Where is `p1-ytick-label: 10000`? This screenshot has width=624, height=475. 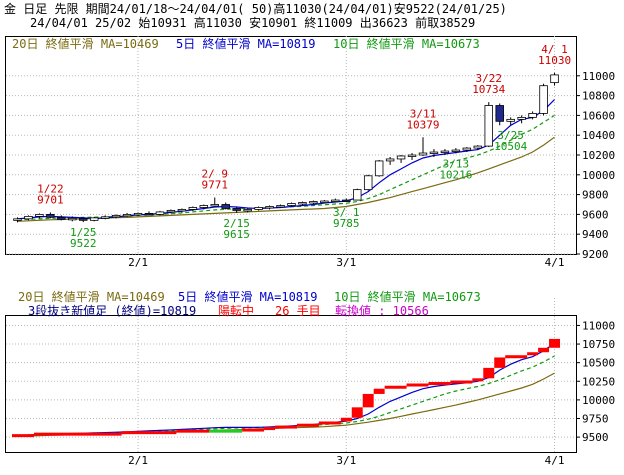 p1-ytick-label: 10000 is located at coordinates (598, 175).